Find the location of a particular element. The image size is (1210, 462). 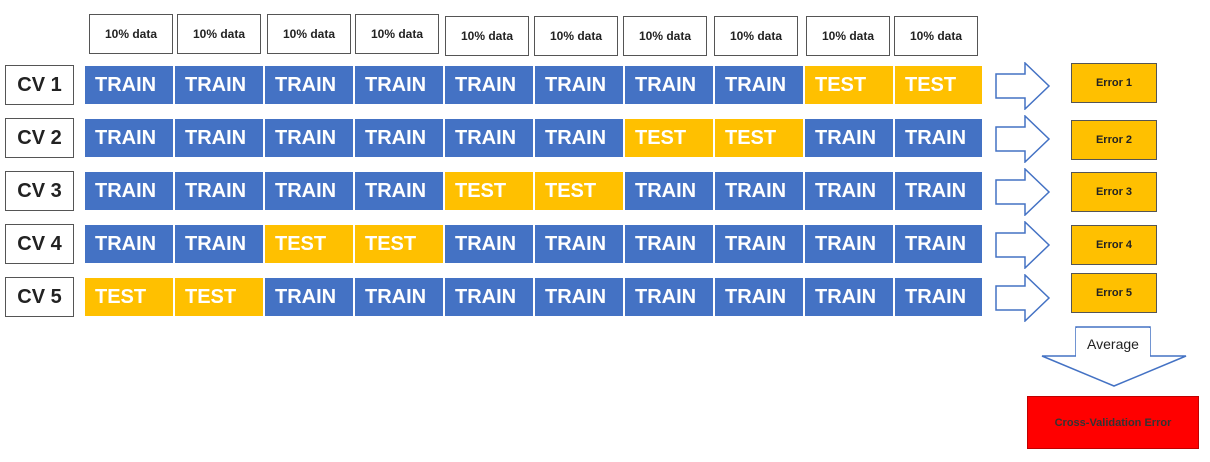

cv-row-label: CV 1 is located at coordinates (39, 85).